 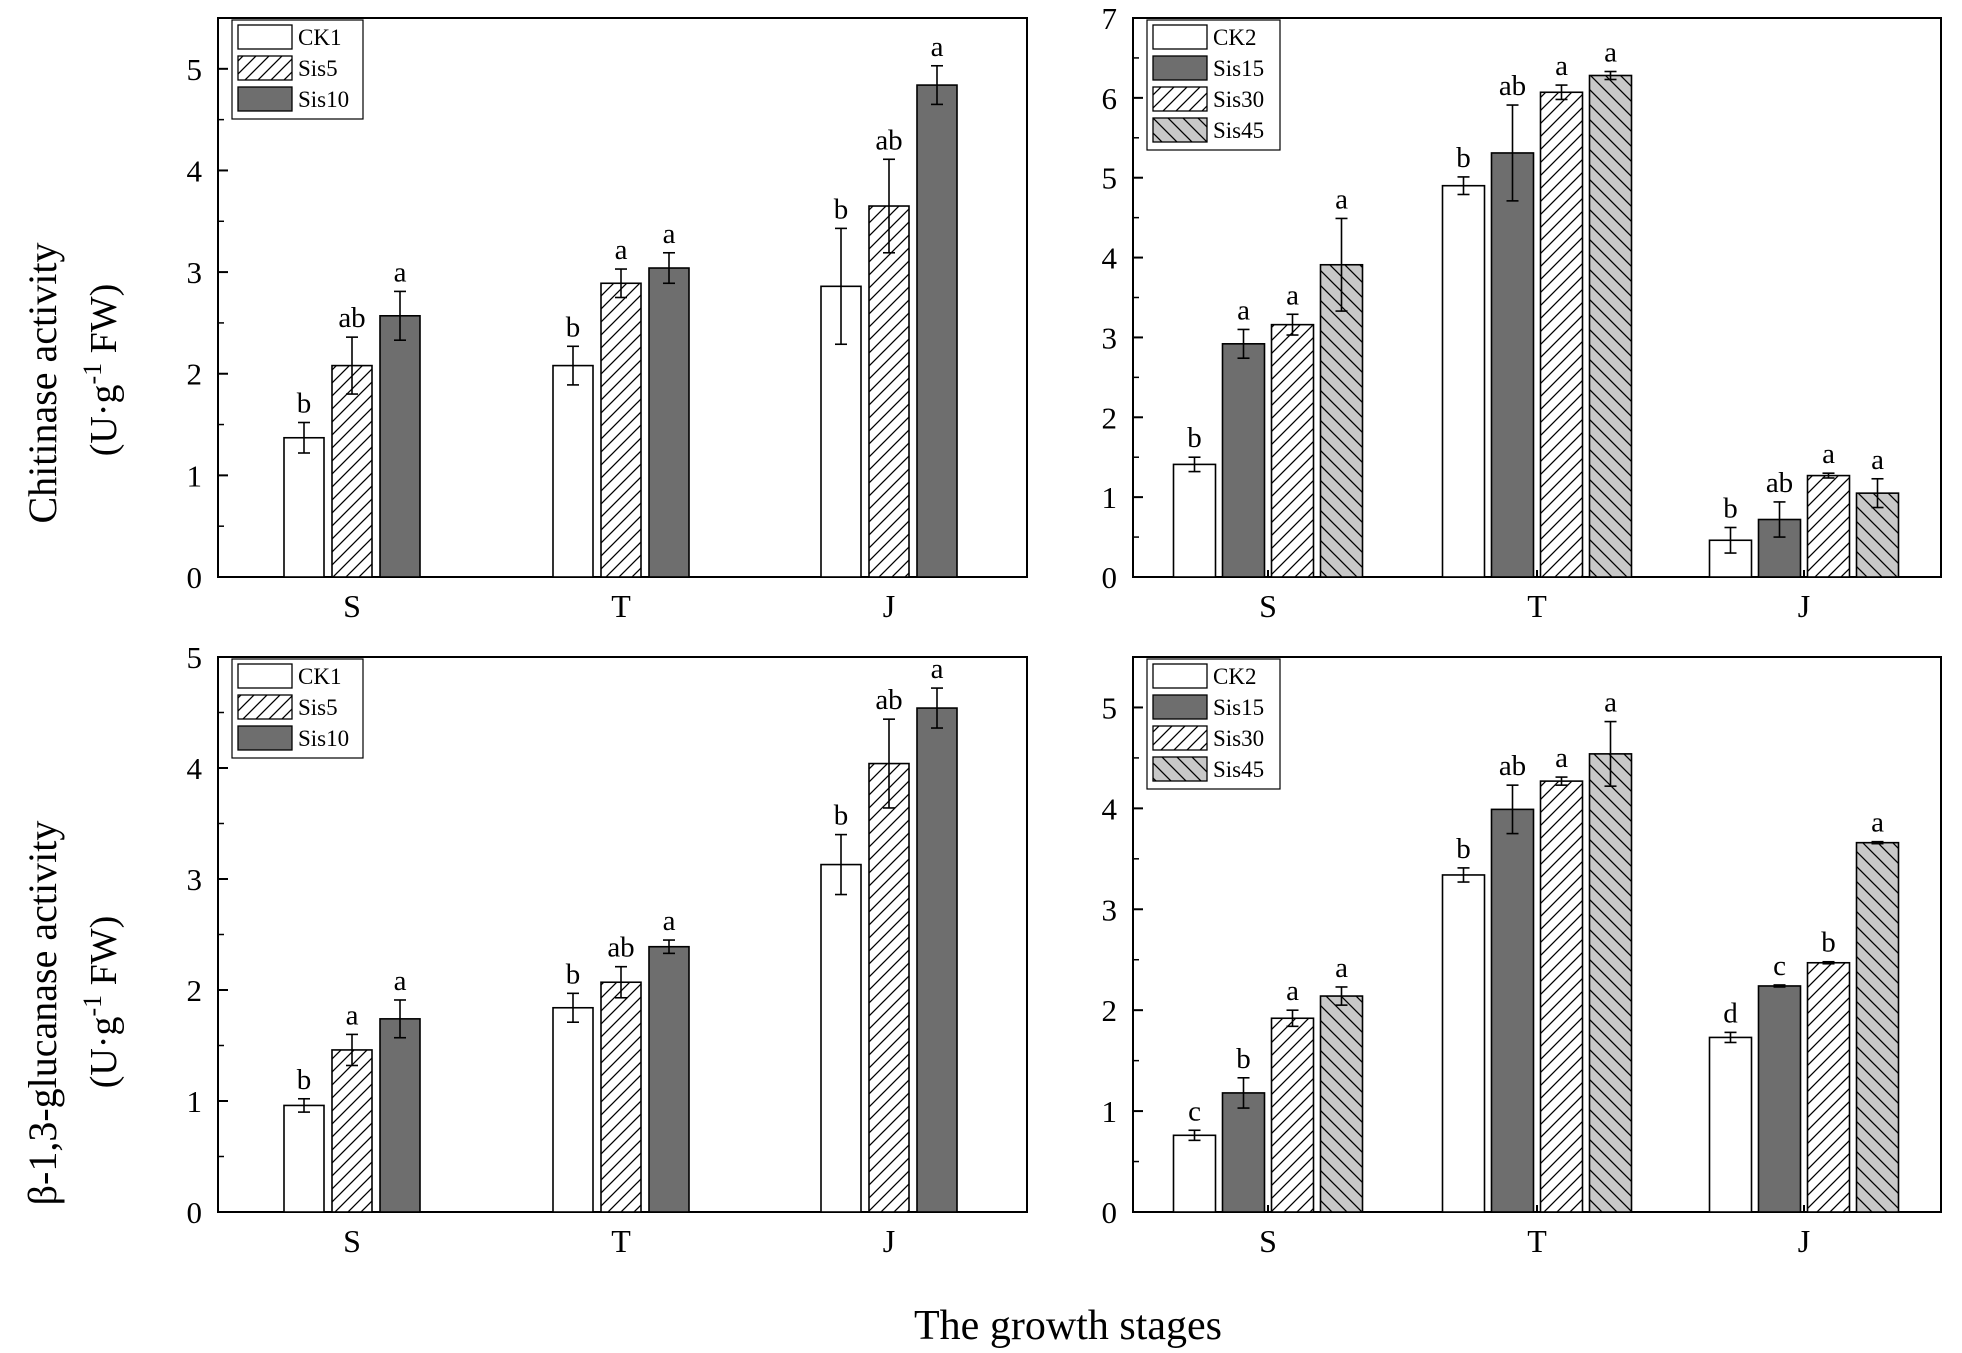 What do you see at coordinates (352, 471) in the screenshot?
I see `bar-sis5-s` at bounding box center [352, 471].